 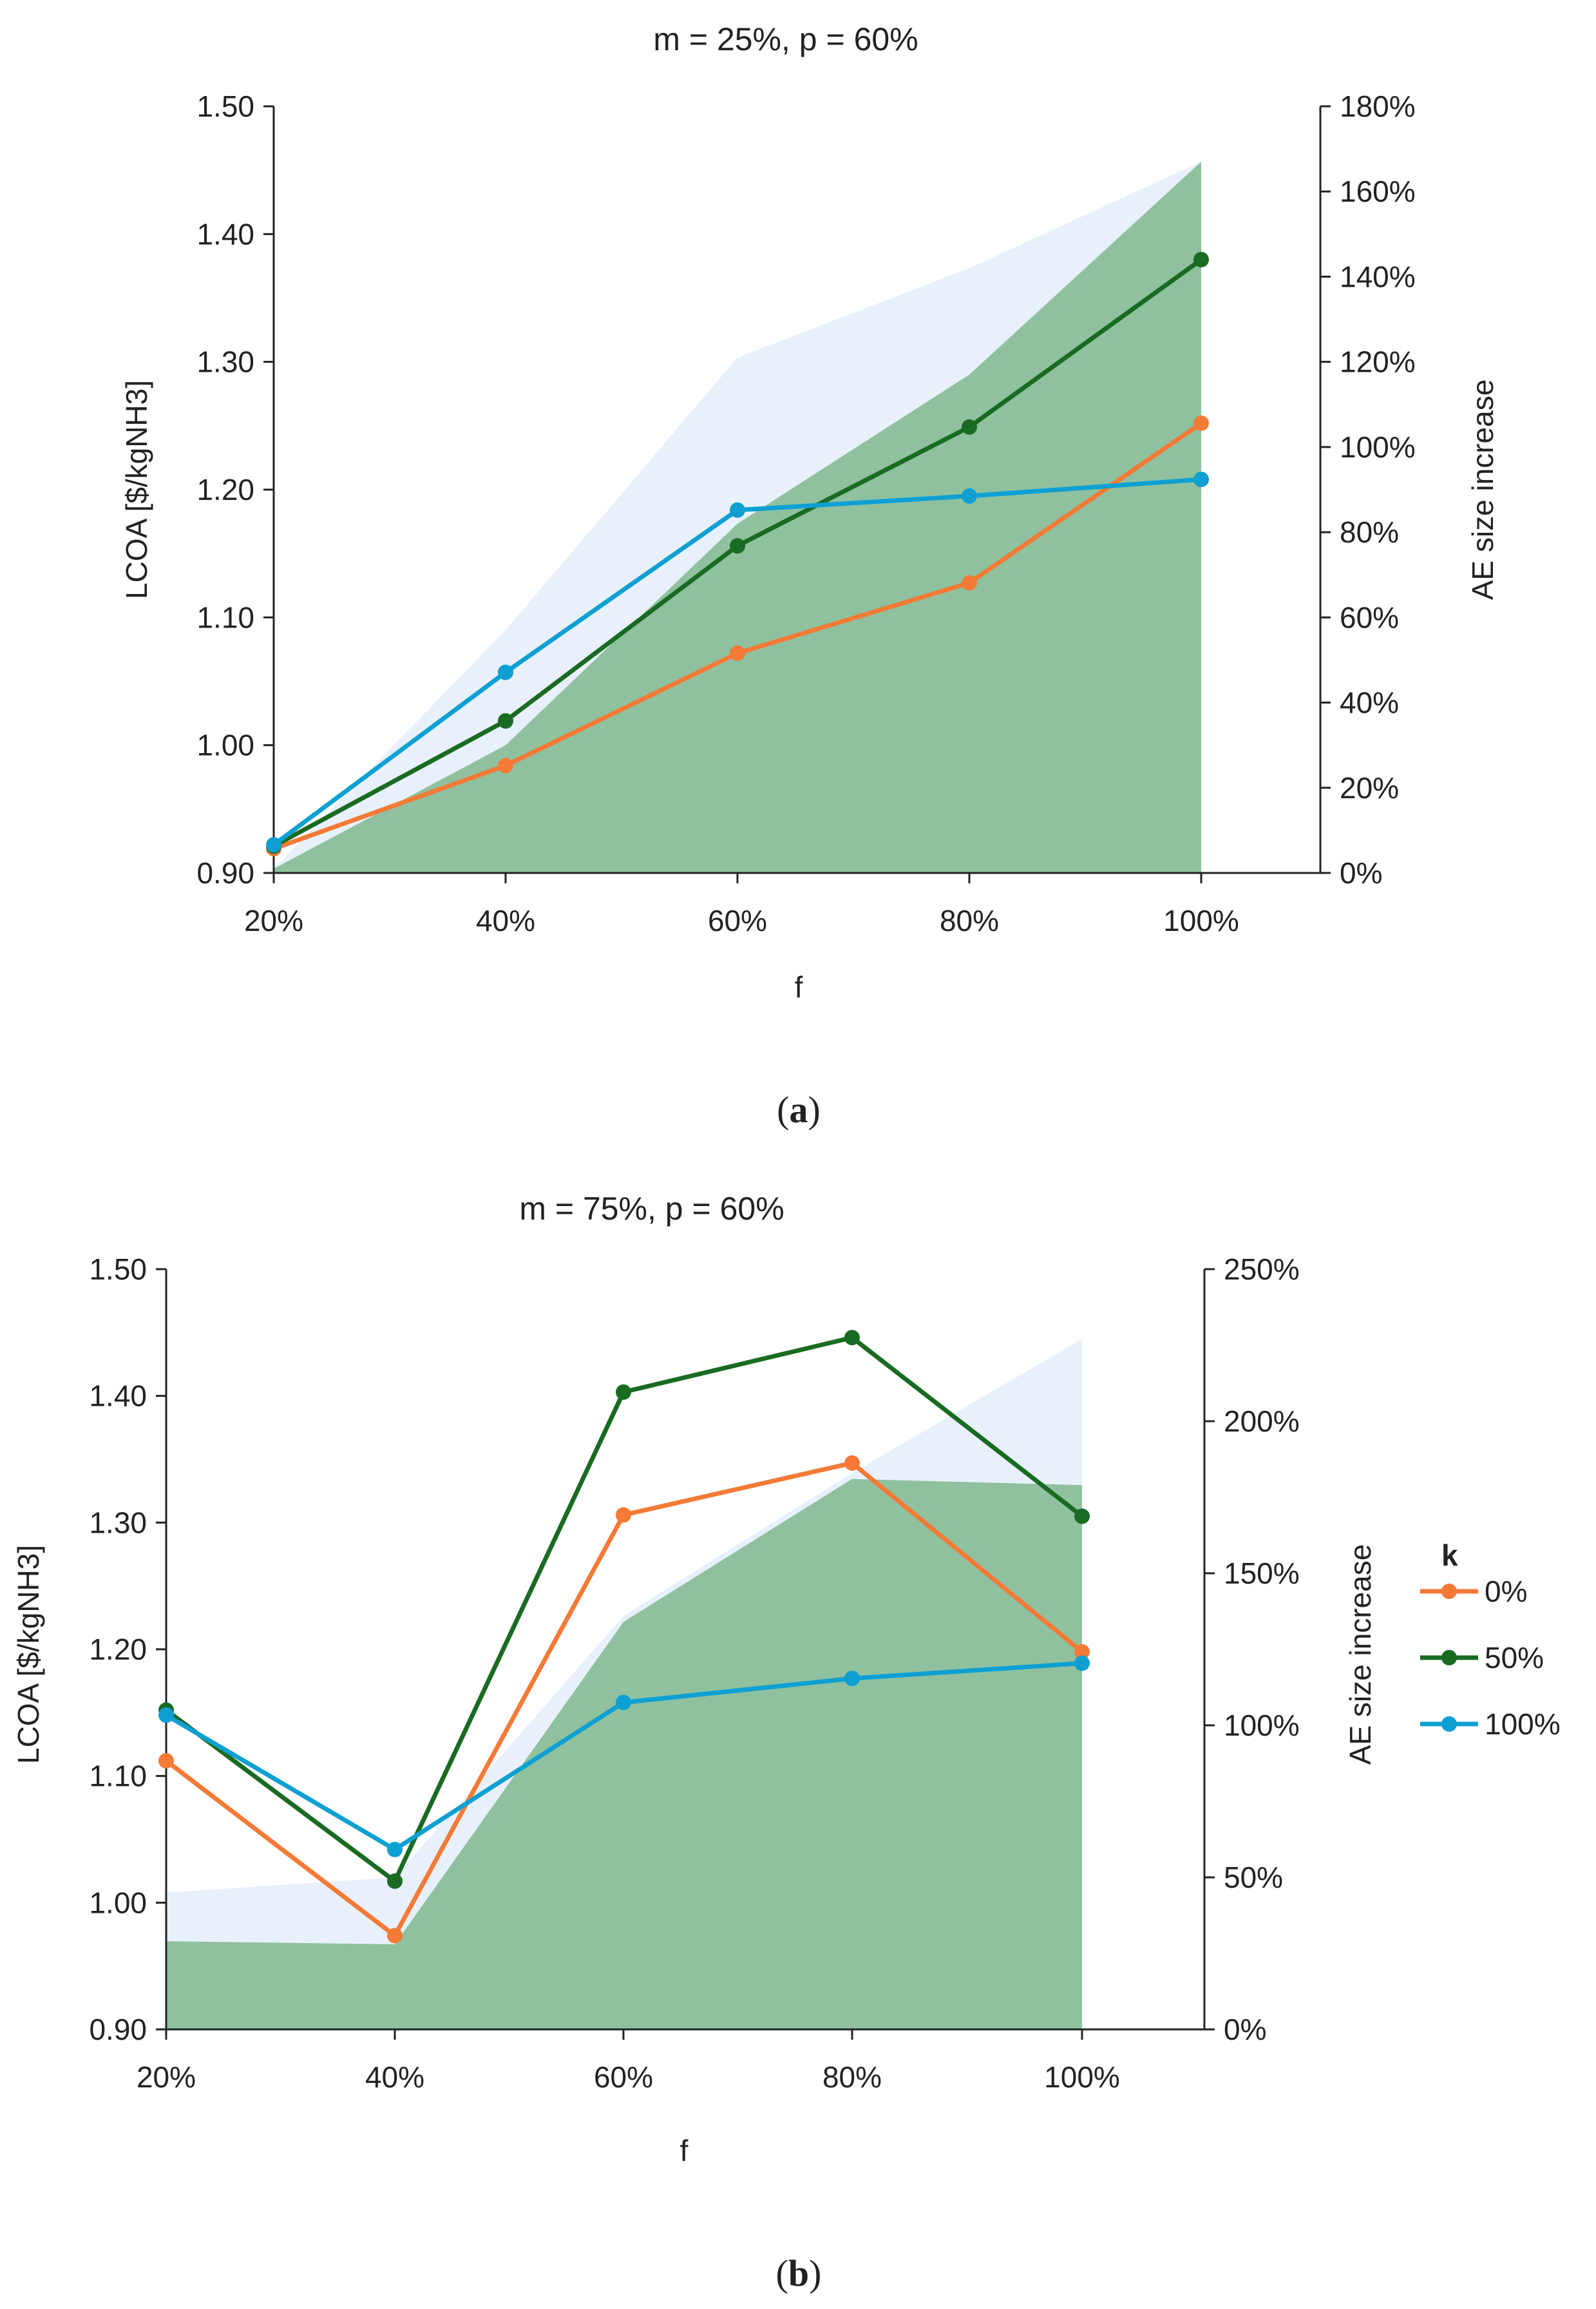 I want to click on chart-a-y2-tick-label: 140%, so click(x=1378, y=276).